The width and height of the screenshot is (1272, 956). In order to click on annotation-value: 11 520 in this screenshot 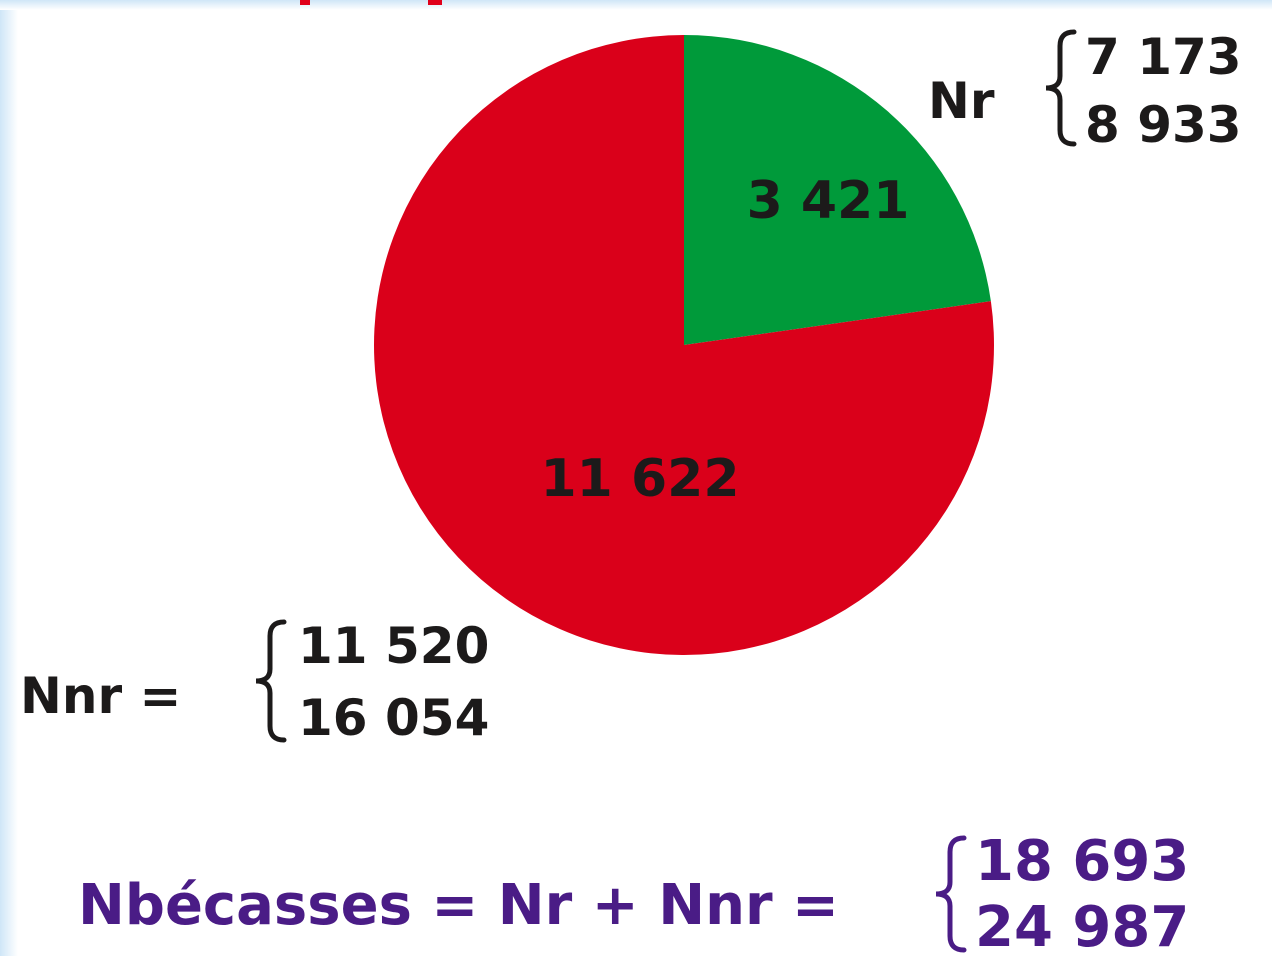, I will do `click(393, 646)`.